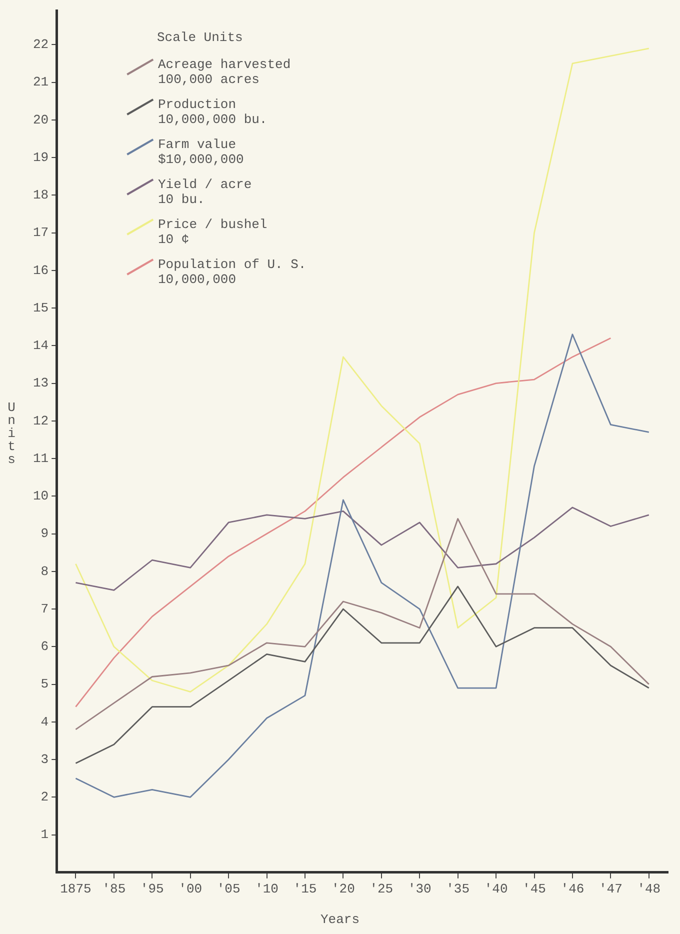  I want to click on y-tick-label: 12, so click(40, 420).